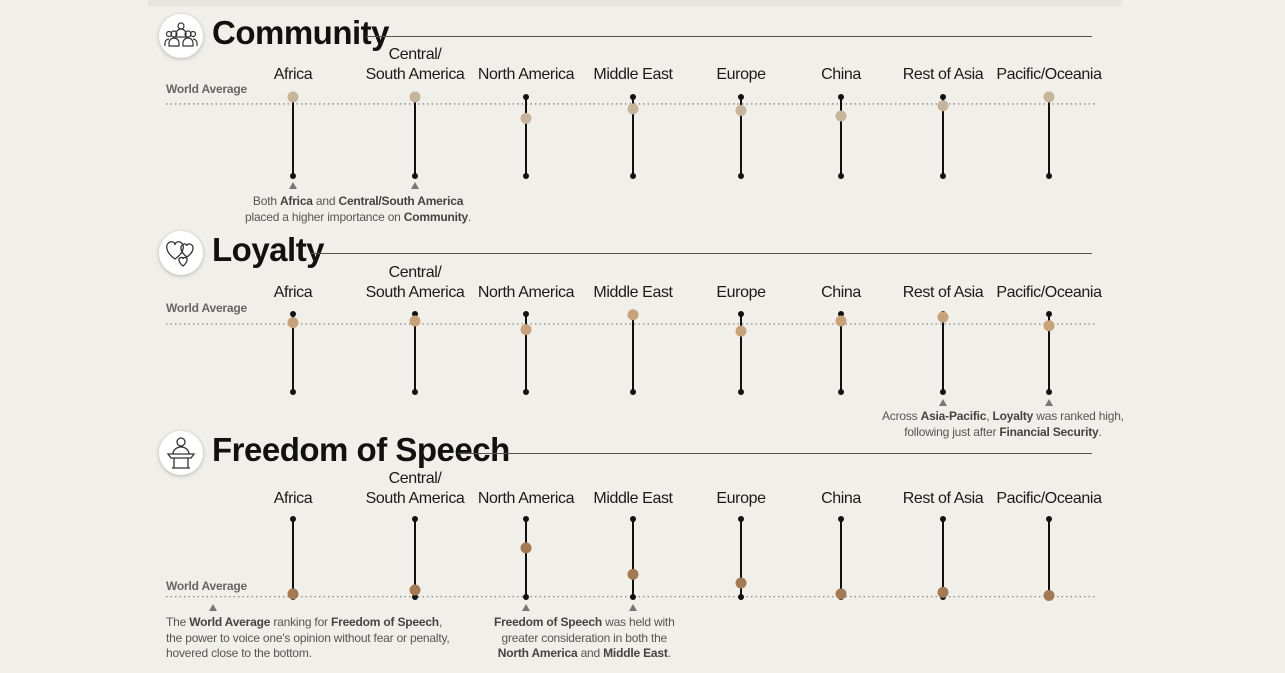 The height and width of the screenshot is (673, 1285). What do you see at coordinates (206, 89) in the screenshot?
I see `community-world-average-label: World Average` at bounding box center [206, 89].